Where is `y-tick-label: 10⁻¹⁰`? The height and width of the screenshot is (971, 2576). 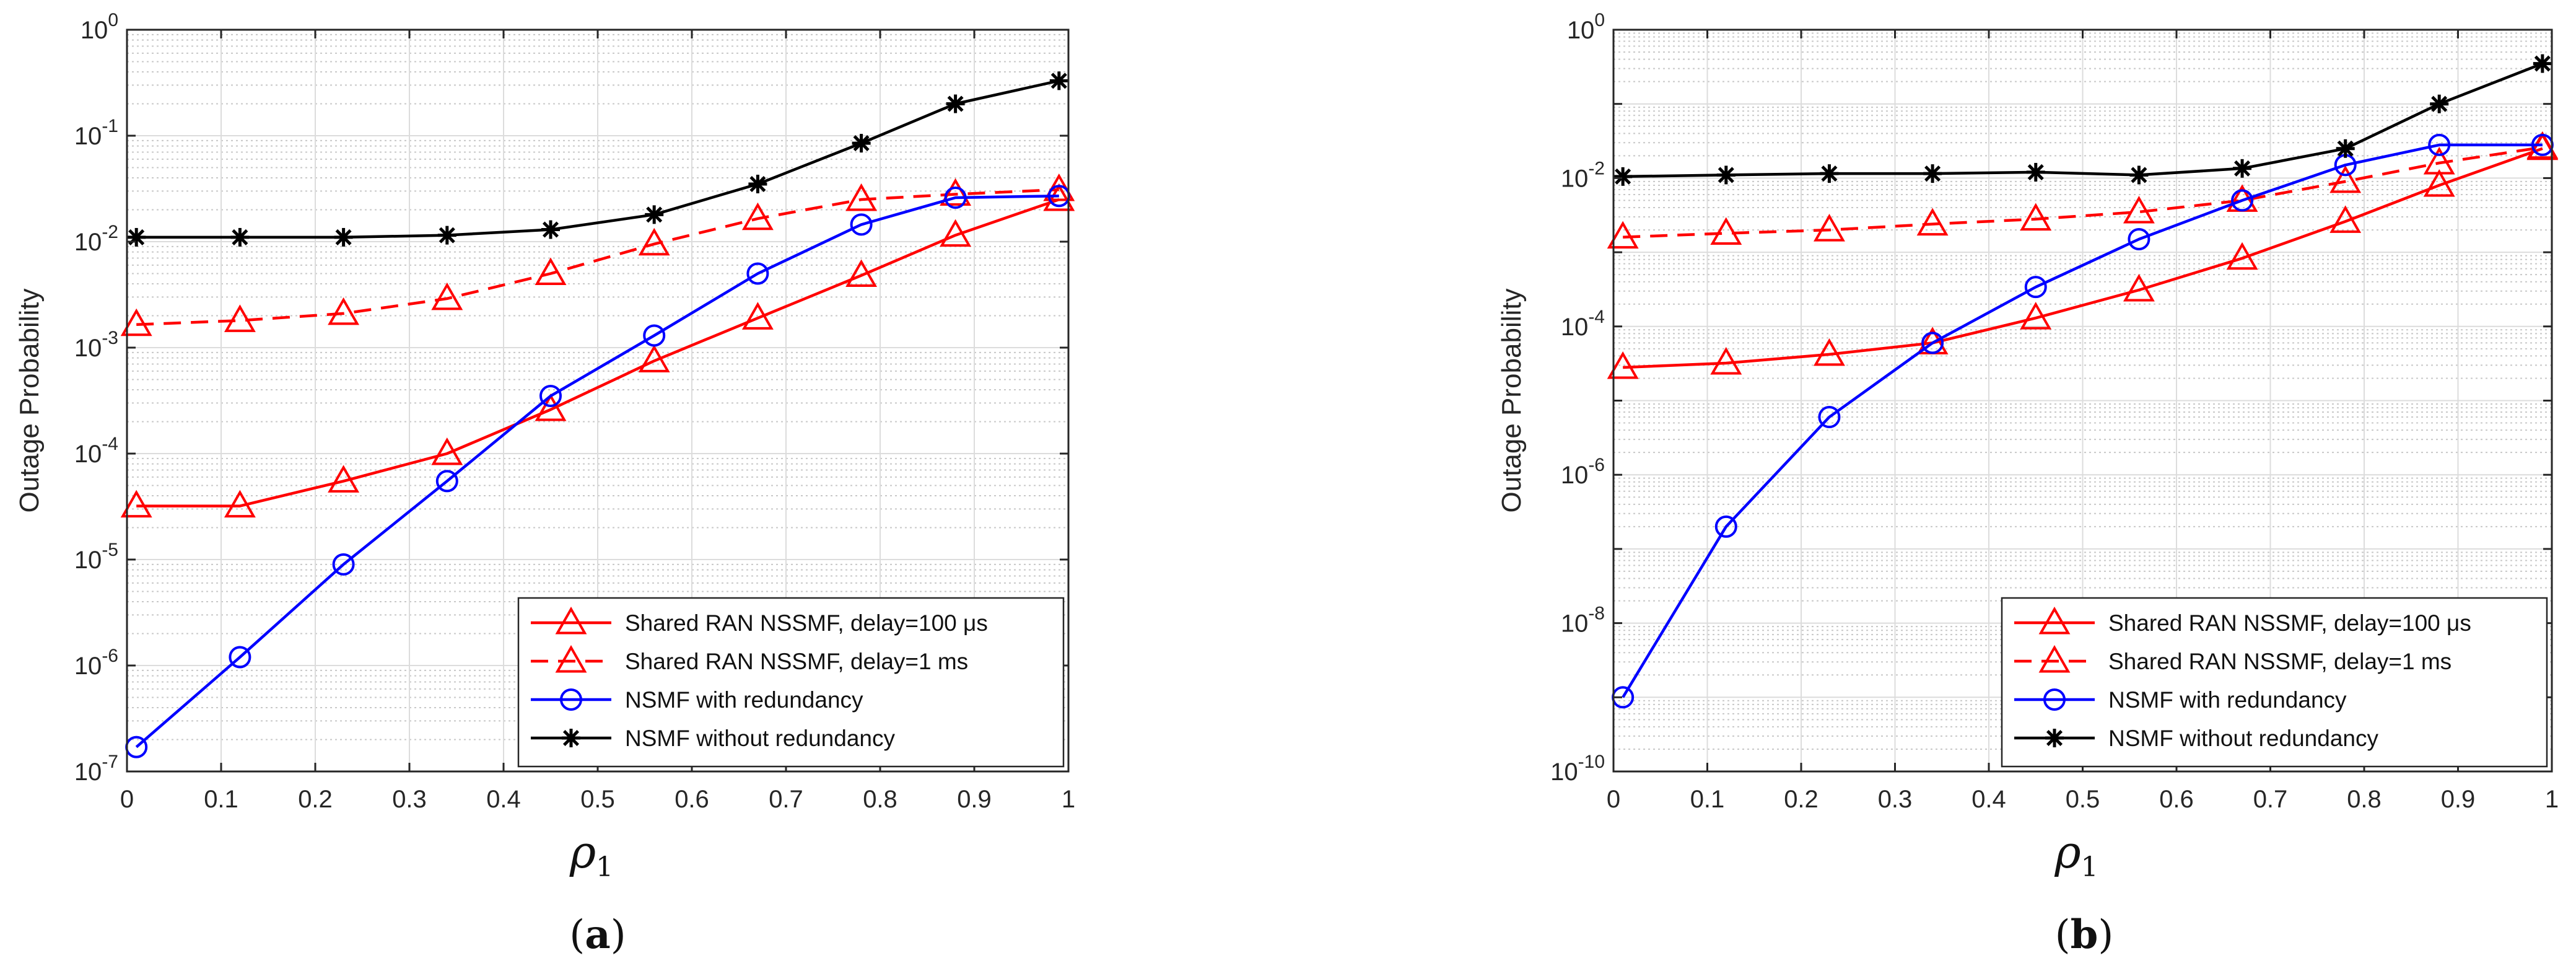
y-tick-label: 10⁻¹⁰ is located at coordinates (1577, 769).